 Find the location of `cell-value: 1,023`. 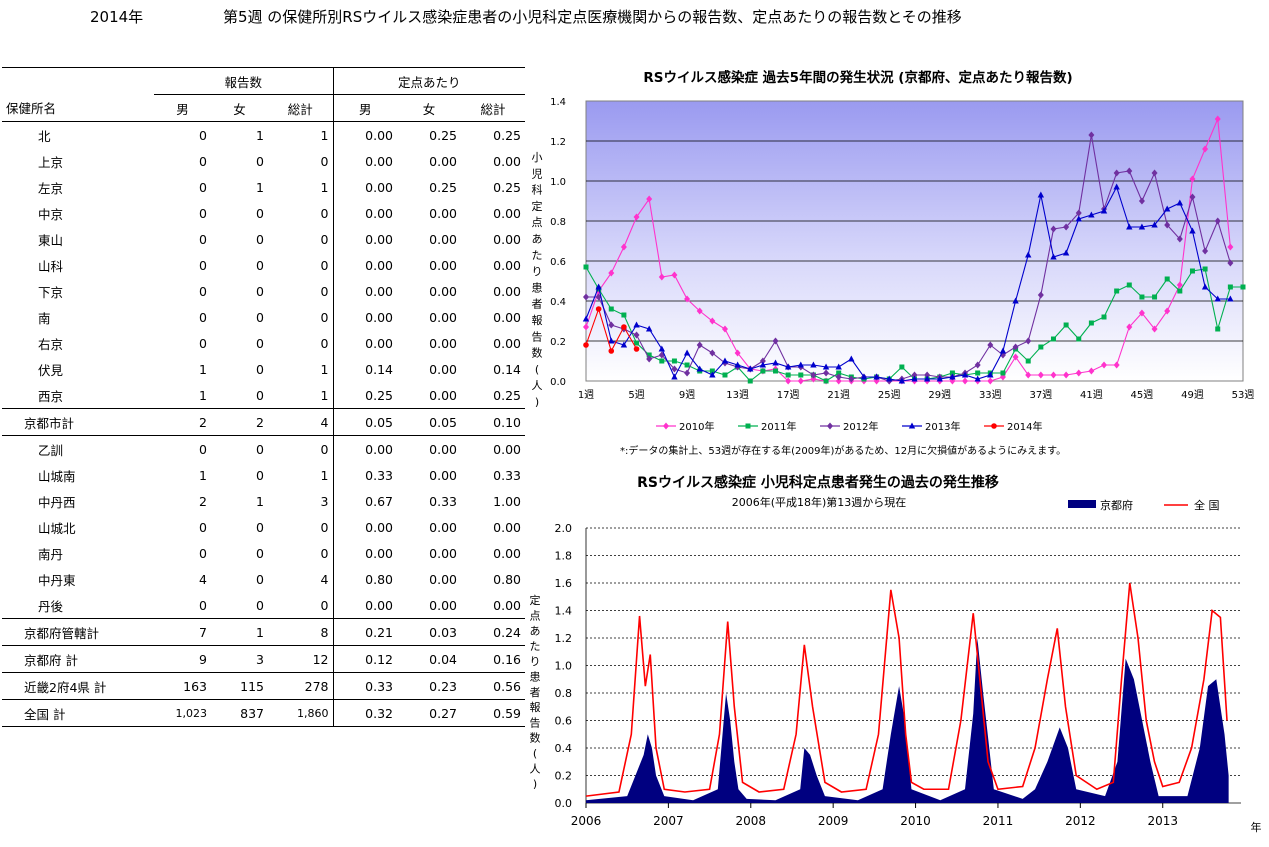

cell-value: 1,023 is located at coordinates (182, 713).